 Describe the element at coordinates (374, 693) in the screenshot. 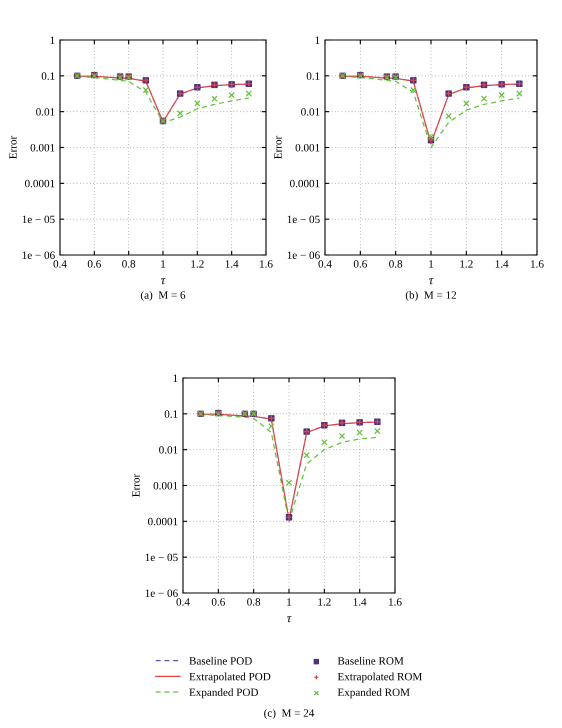

I see `legend-label: Expanded ROM` at that location.